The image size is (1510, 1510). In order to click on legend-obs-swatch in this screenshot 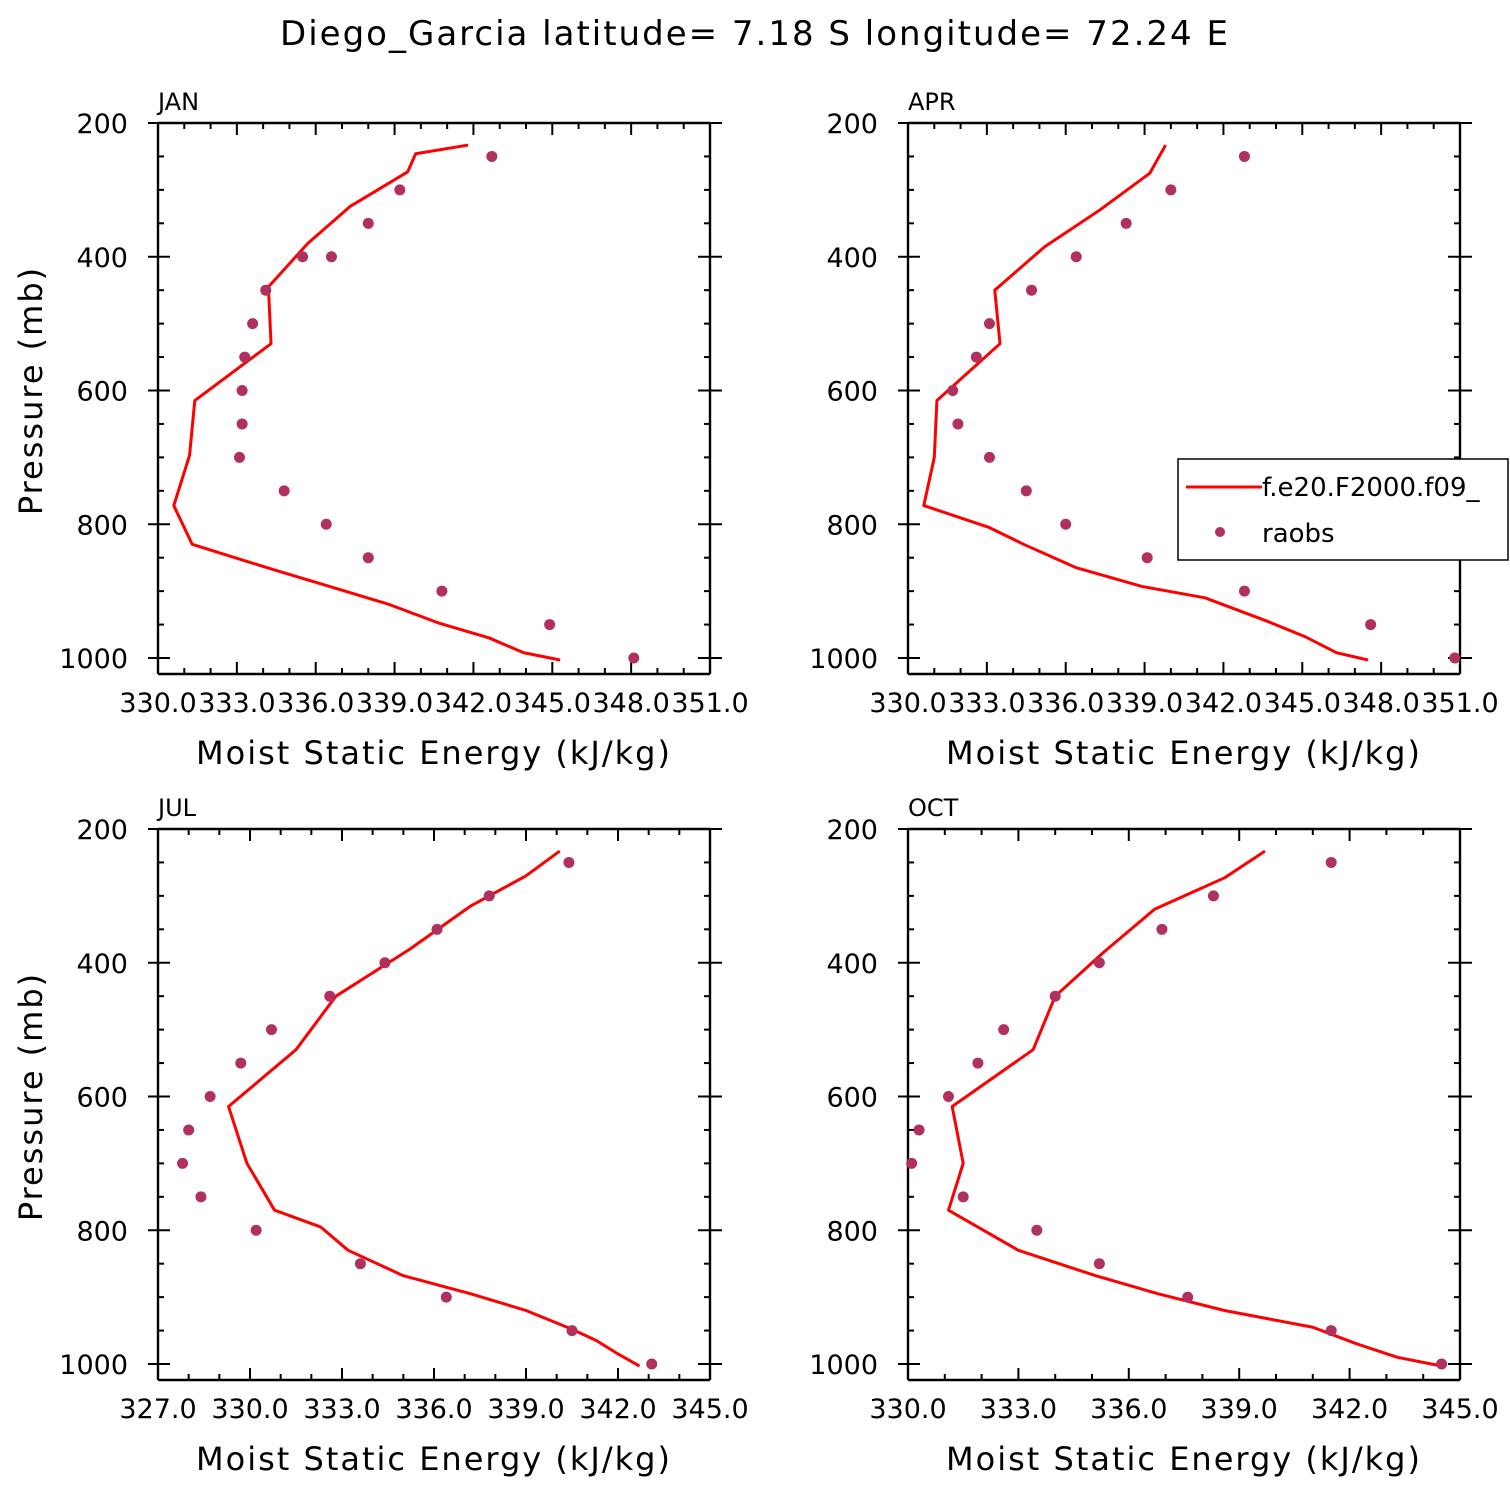, I will do `click(1220, 532)`.